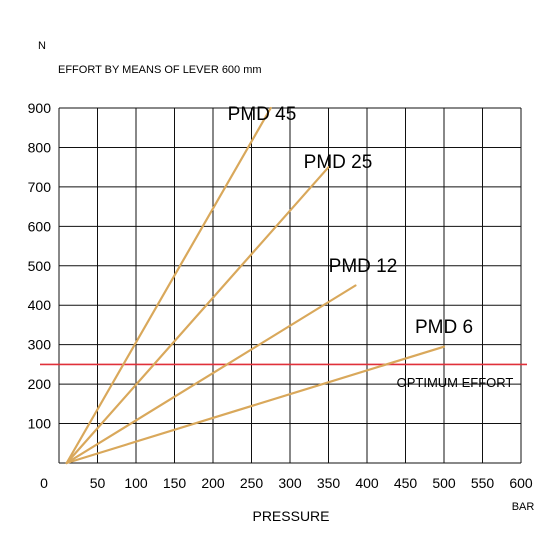  Describe the element at coordinates (136, 483) in the screenshot. I see `x-tick-label: 100` at that location.